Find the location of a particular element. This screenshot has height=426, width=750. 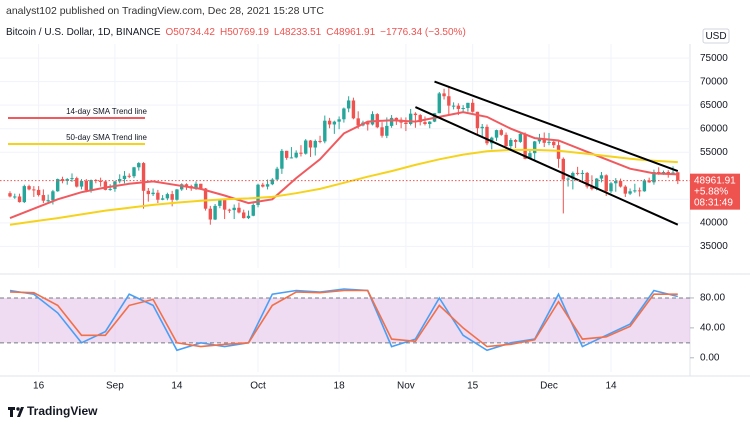

chart-title: Bitcoin / U.S. Dollar, 1D, BINANCE is located at coordinates (83, 32).